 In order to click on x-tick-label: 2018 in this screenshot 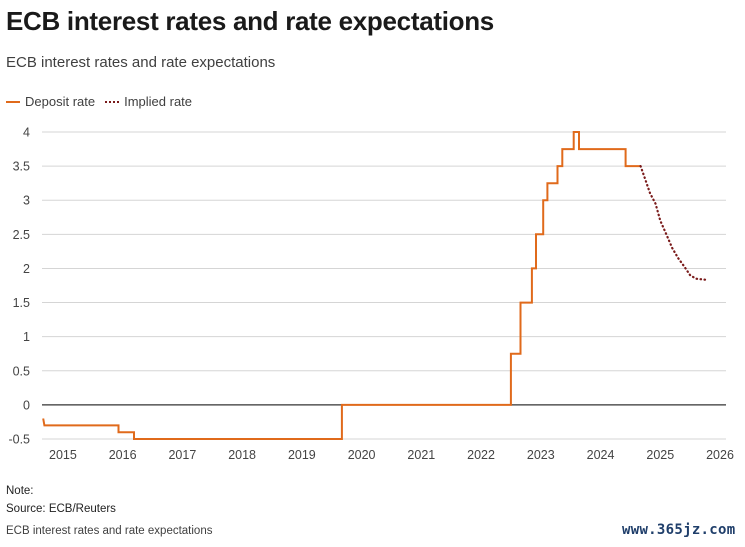, I will do `click(242, 455)`.